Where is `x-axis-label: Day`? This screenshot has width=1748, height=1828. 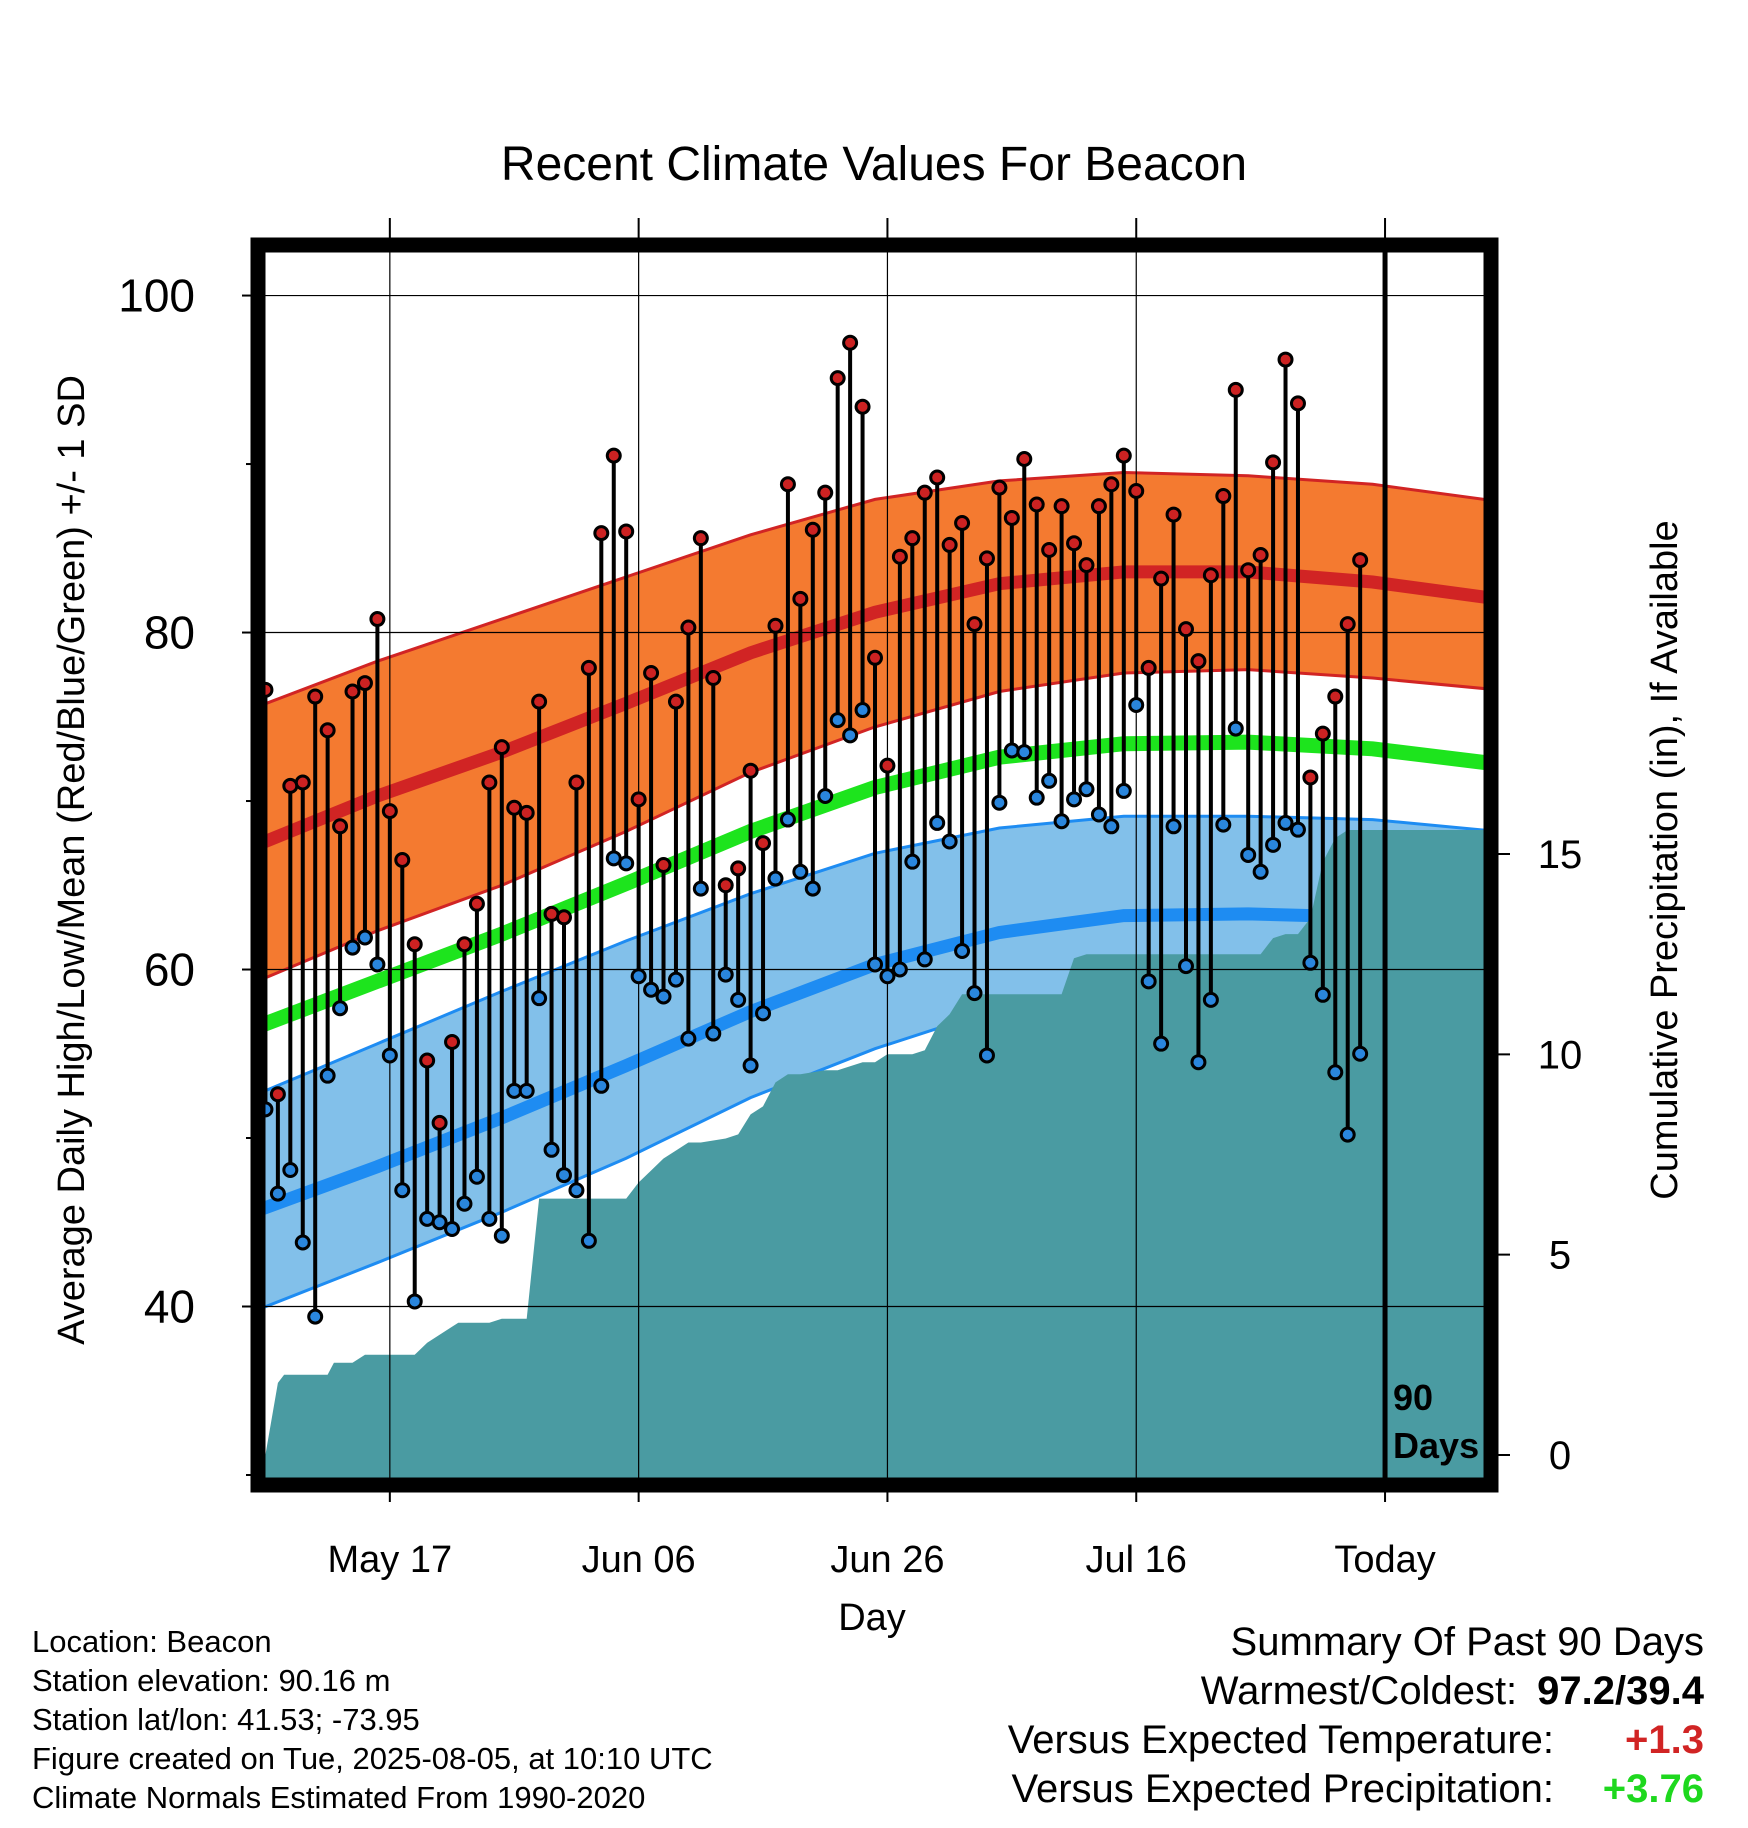 x-axis-label: Day is located at coordinates (872, 1618).